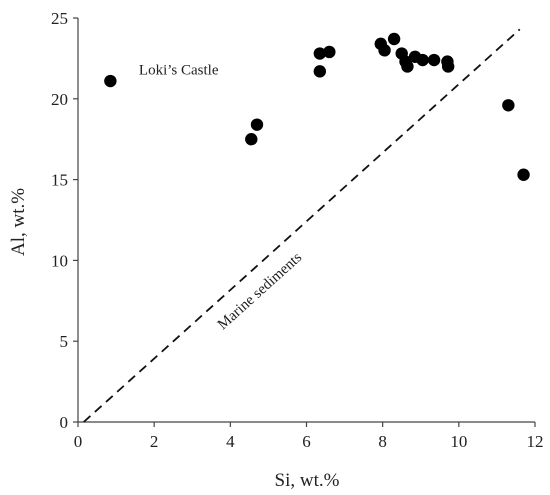  I want to click on y-tick-label: 15, so click(59, 180).